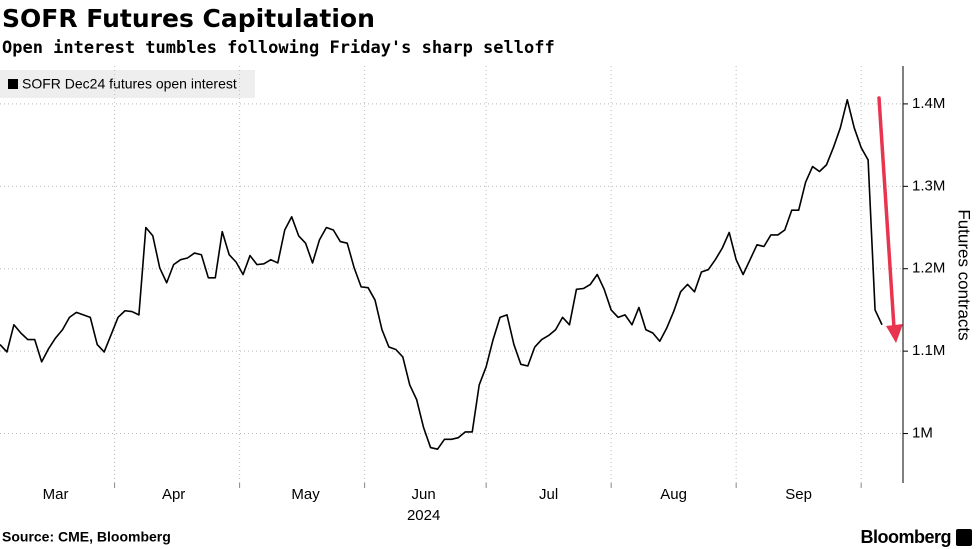 This screenshot has width=977, height=549. I want to click on legend-box, so click(127, 84).